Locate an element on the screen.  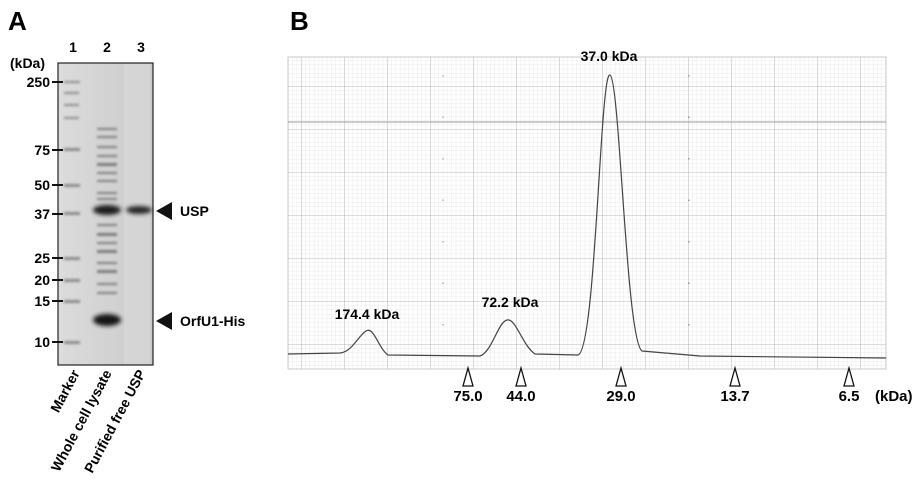
standard-markers: 75.0 44.0 29.0 13.7 6.5 (kDa) is located at coordinates (683, 385).